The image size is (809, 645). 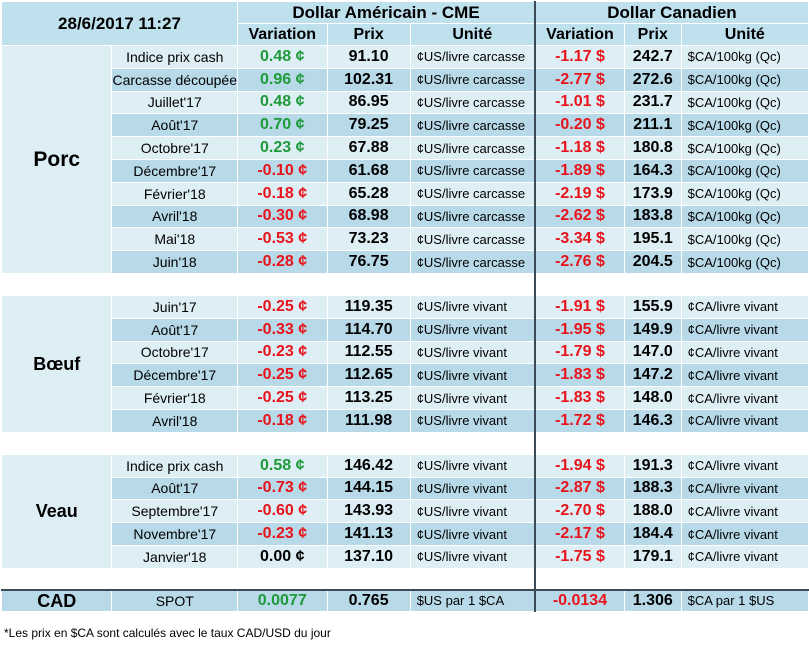 What do you see at coordinates (652, 352) in the screenshot?
I see `cad-price: 147.0` at bounding box center [652, 352].